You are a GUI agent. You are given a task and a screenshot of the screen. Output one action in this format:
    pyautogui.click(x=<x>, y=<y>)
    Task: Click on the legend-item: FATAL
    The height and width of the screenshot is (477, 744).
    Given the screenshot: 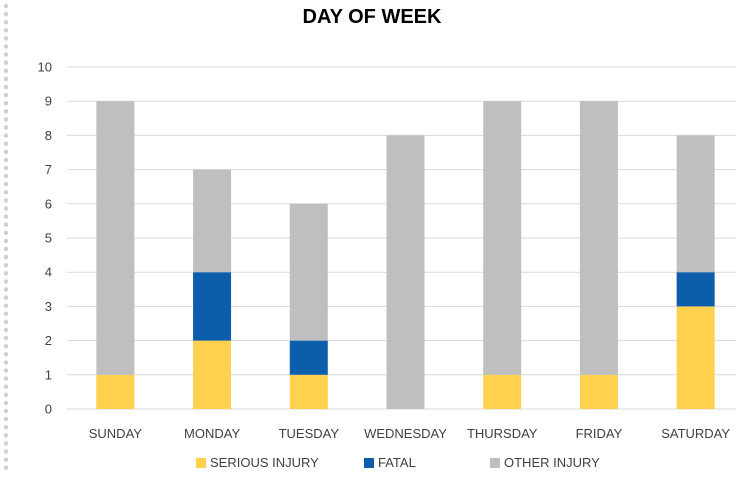 What is the action you would take?
    pyautogui.click(x=390, y=462)
    